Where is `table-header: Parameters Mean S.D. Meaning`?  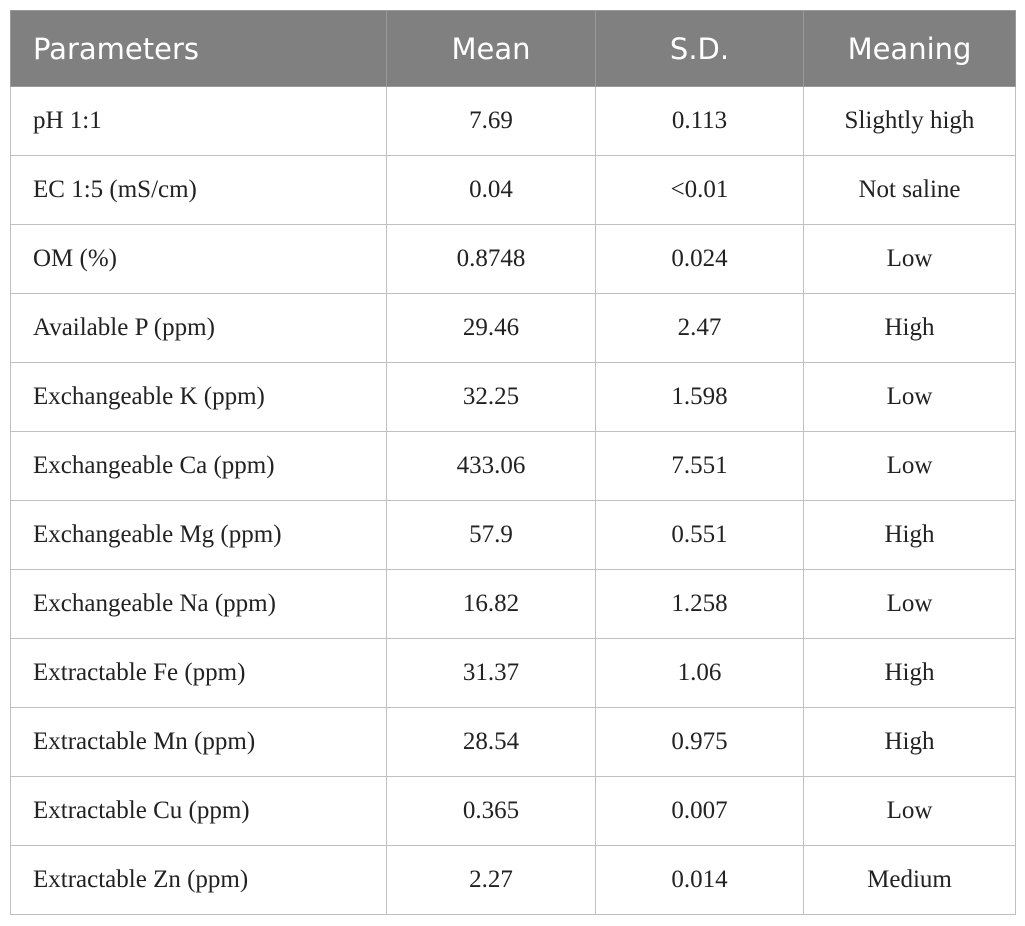 table-header: Parameters Mean S.D. Meaning is located at coordinates (513, 48).